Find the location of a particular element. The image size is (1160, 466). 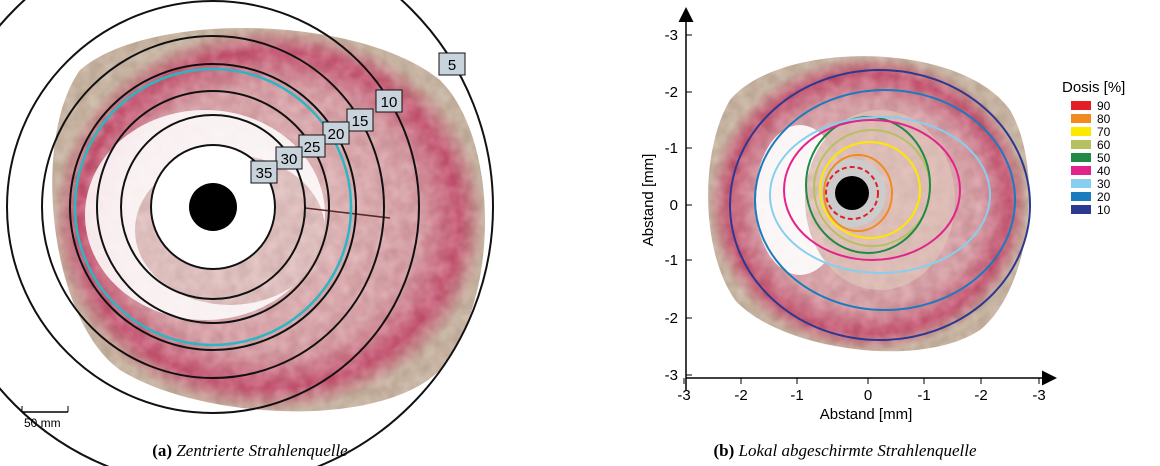

isodose-label: 5 is located at coordinates (452, 65).